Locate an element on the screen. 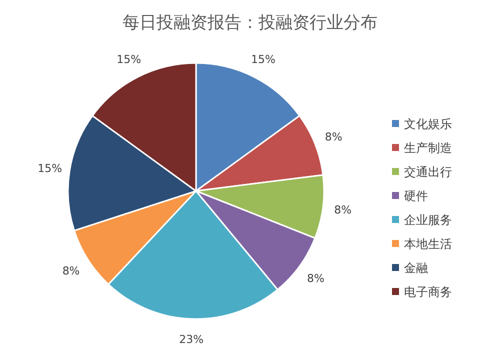  legend-label: 电子商务 is located at coordinates (428, 292).